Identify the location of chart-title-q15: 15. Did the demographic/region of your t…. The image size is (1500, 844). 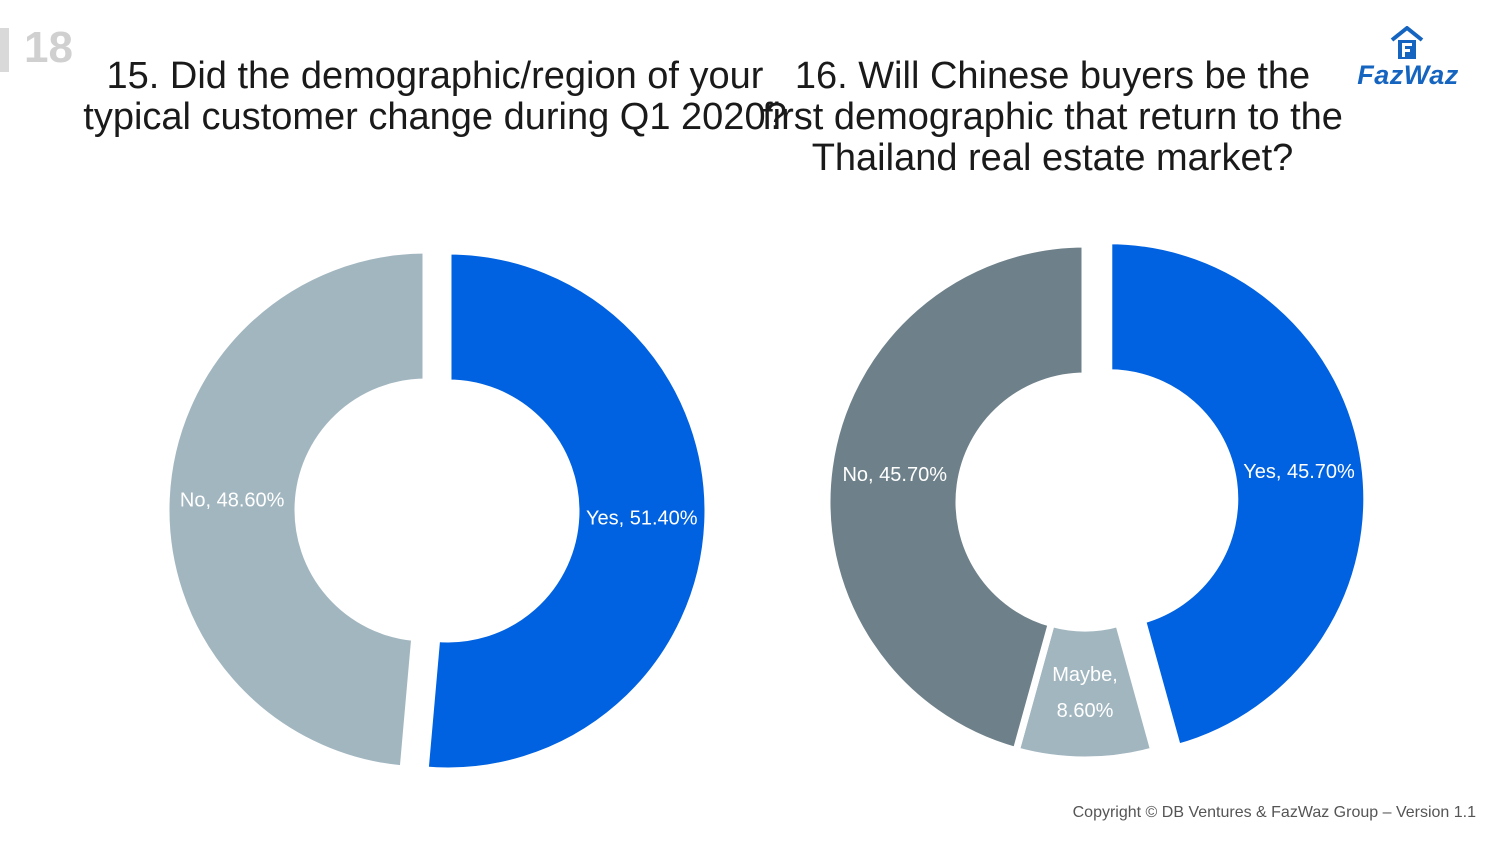
(435, 96).